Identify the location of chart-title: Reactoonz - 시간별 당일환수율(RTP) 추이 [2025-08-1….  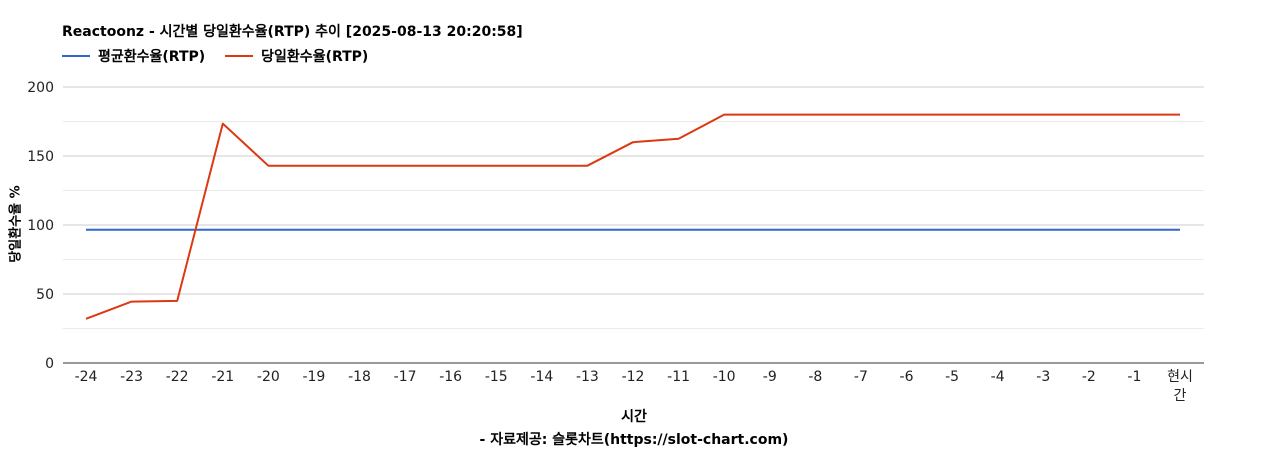
(292, 32).